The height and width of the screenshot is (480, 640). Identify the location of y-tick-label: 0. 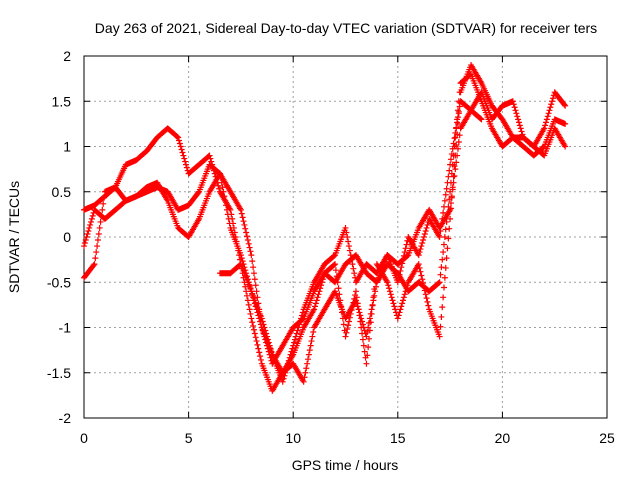
(67, 237).